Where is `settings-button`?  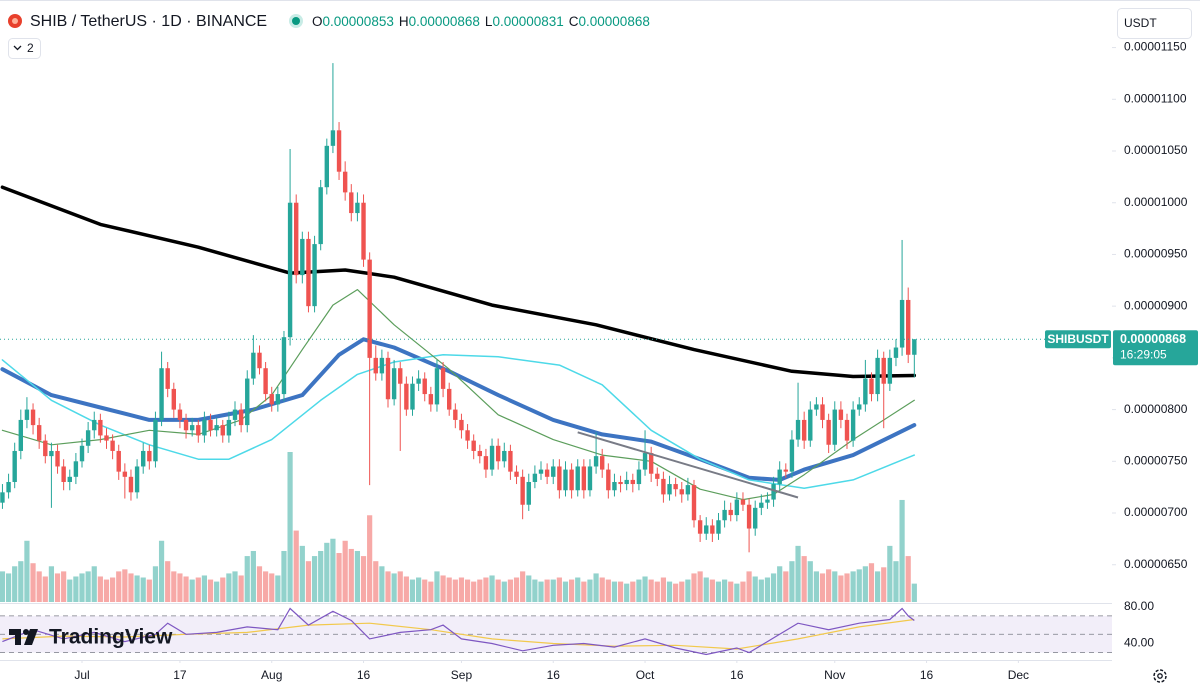
settings-button is located at coordinates (1160, 676).